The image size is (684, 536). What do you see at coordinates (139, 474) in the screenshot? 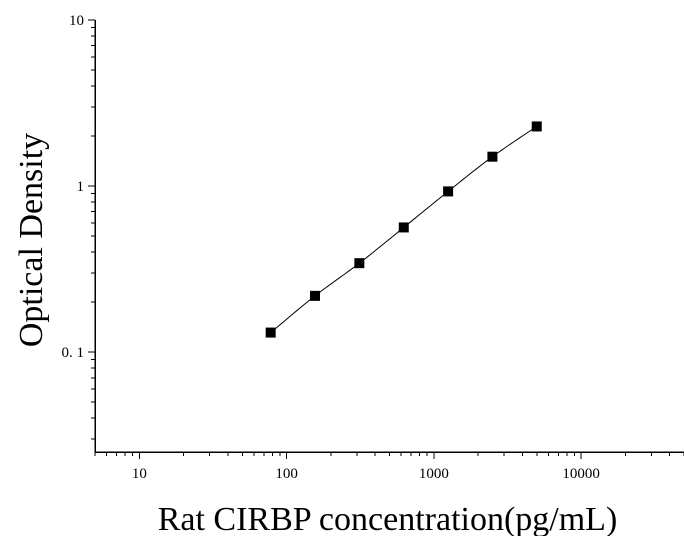
I see `x-tick-label: 10` at bounding box center [139, 474].